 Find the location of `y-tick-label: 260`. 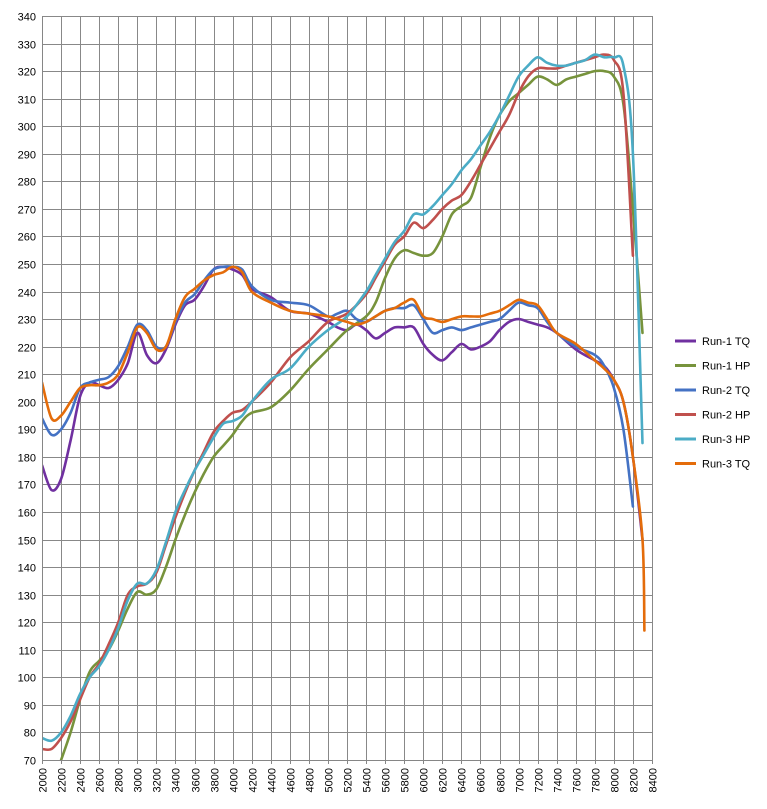

y-tick-label: 260 is located at coordinates (27, 238).